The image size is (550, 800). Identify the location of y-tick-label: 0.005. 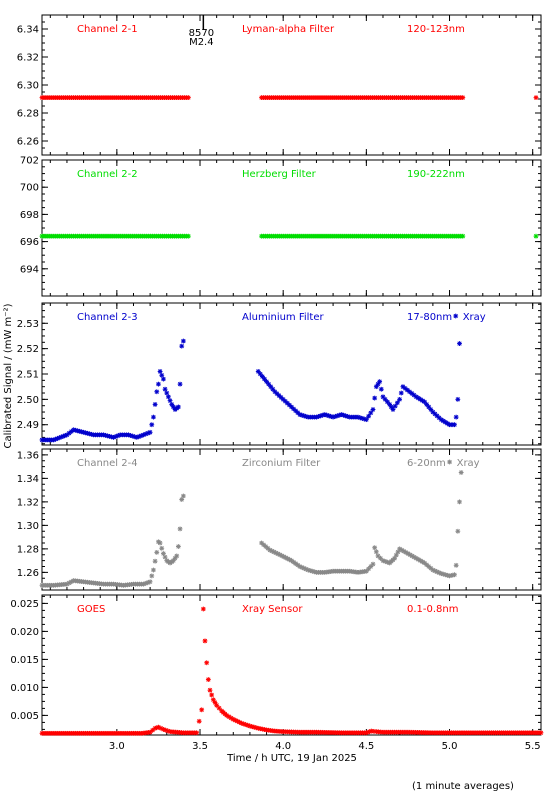
(24, 716).